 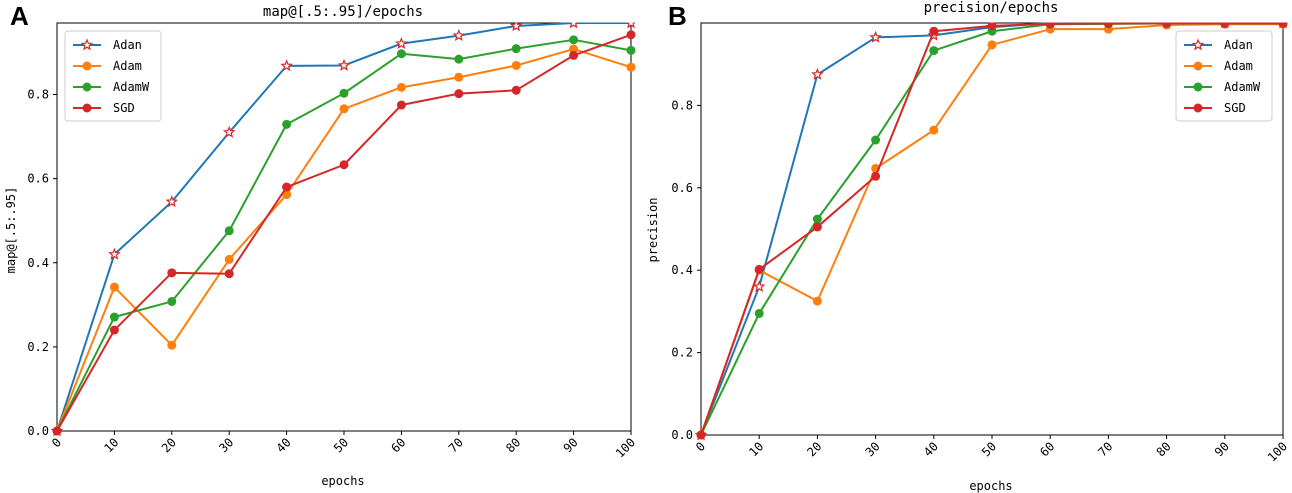 I want to click on x-tick-label: 70, so click(x=456, y=445).